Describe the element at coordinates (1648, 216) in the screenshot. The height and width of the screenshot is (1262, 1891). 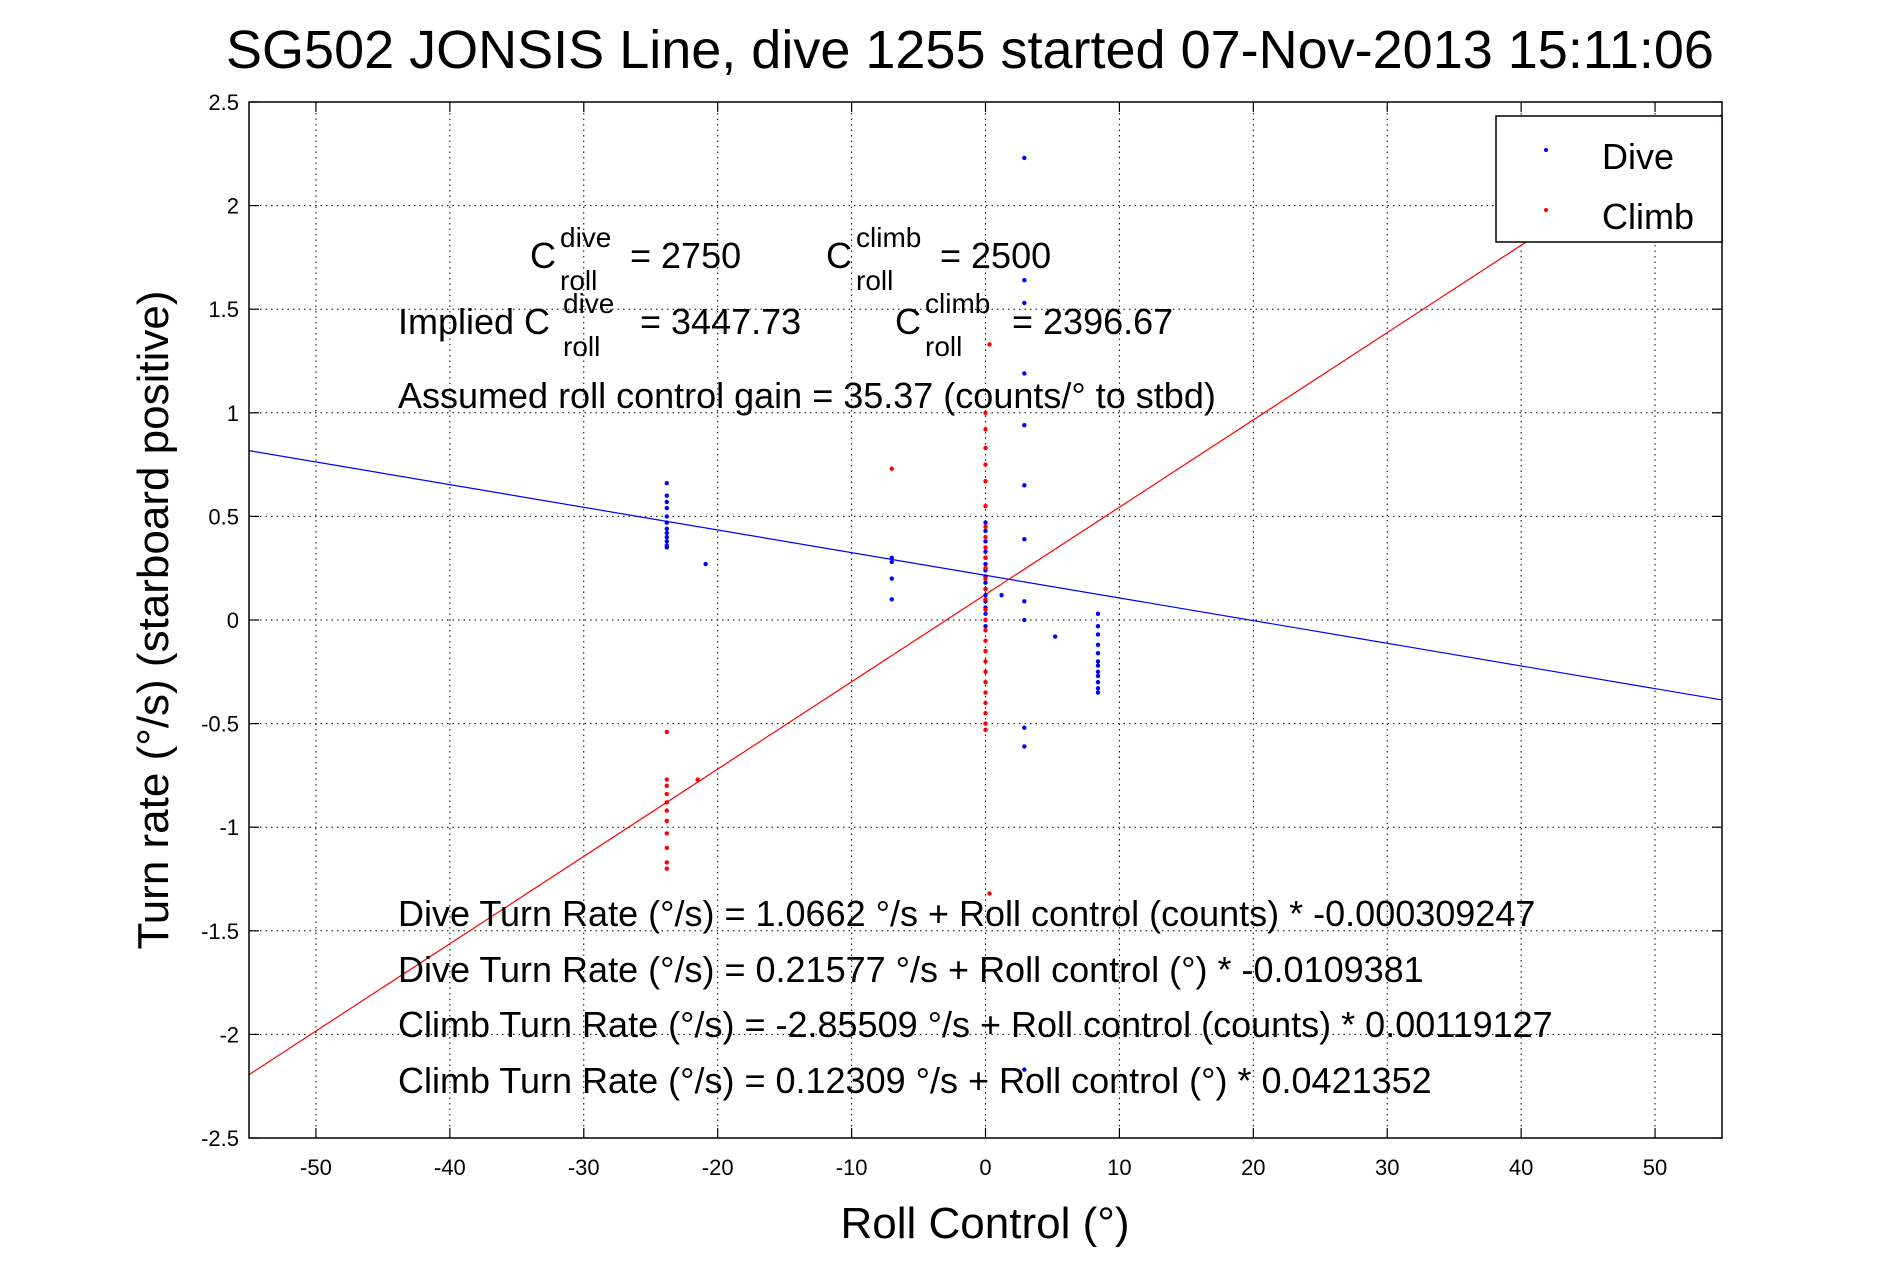
I see `legend-climb-label: Climb` at that location.